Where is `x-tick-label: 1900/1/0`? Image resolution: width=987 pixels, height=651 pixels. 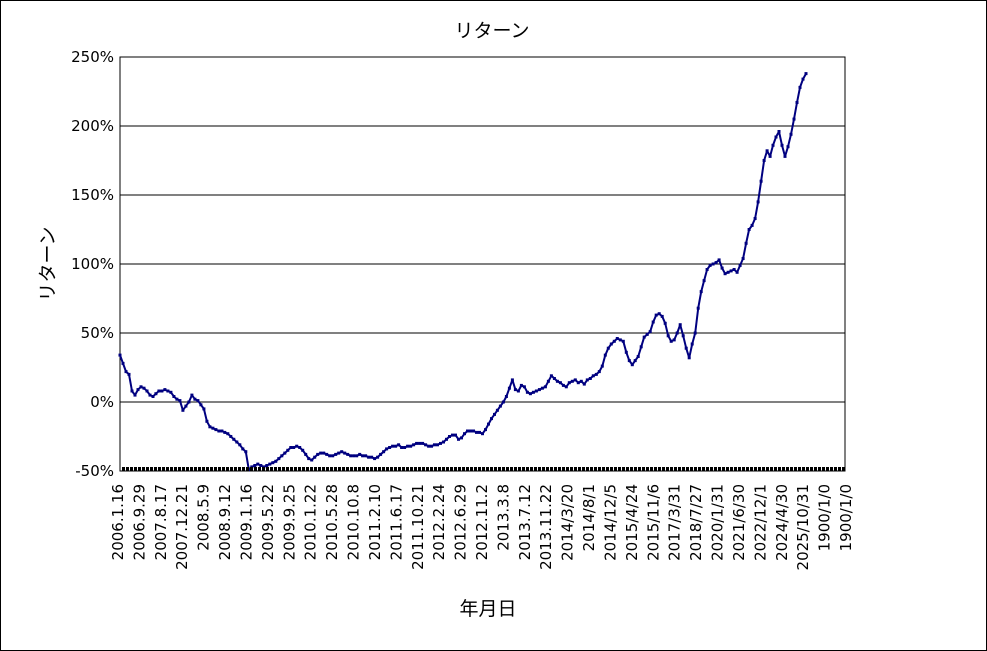
x-tick-label: 1900/1/0 is located at coordinates (825, 517).